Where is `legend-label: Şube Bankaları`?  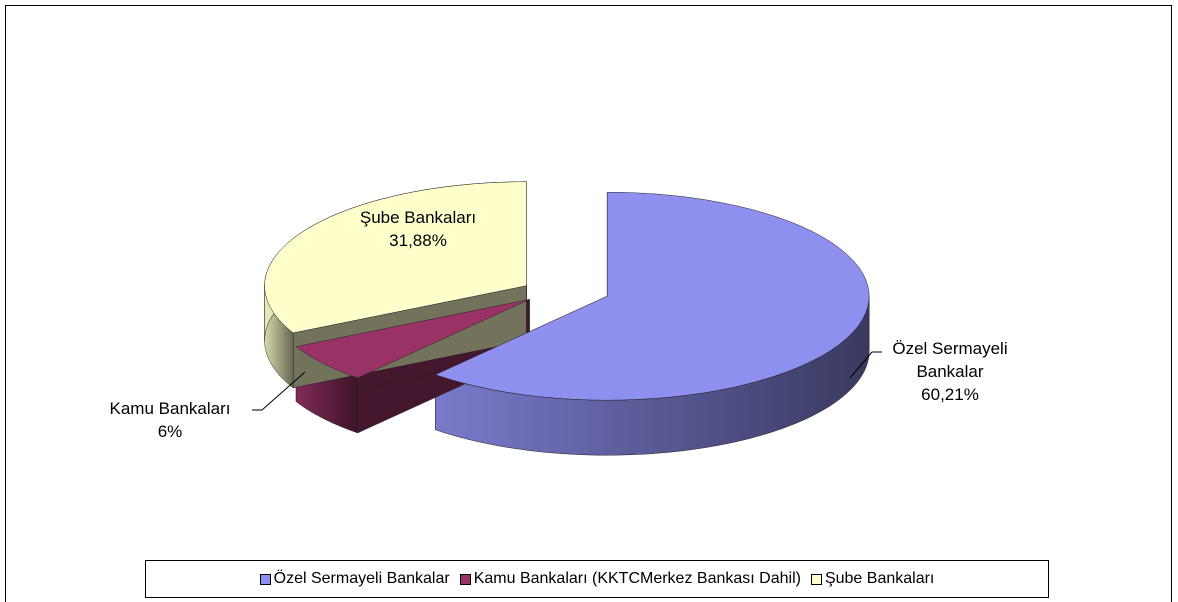 legend-label: Şube Bankaları is located at coordinates (879, 578).